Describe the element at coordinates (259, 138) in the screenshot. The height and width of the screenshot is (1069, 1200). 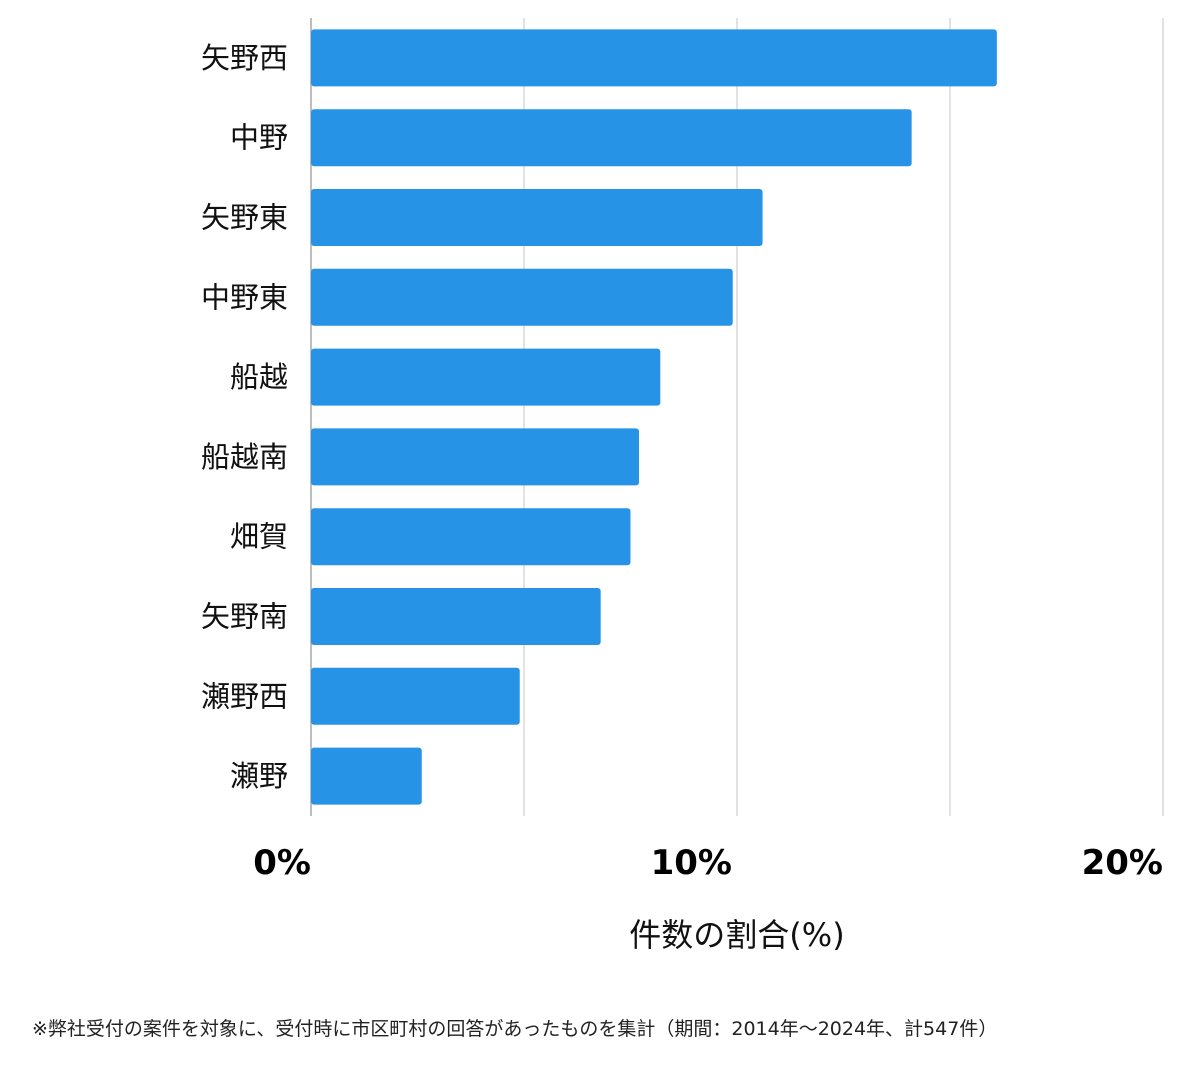
I see `category-label: 中野` at that location.